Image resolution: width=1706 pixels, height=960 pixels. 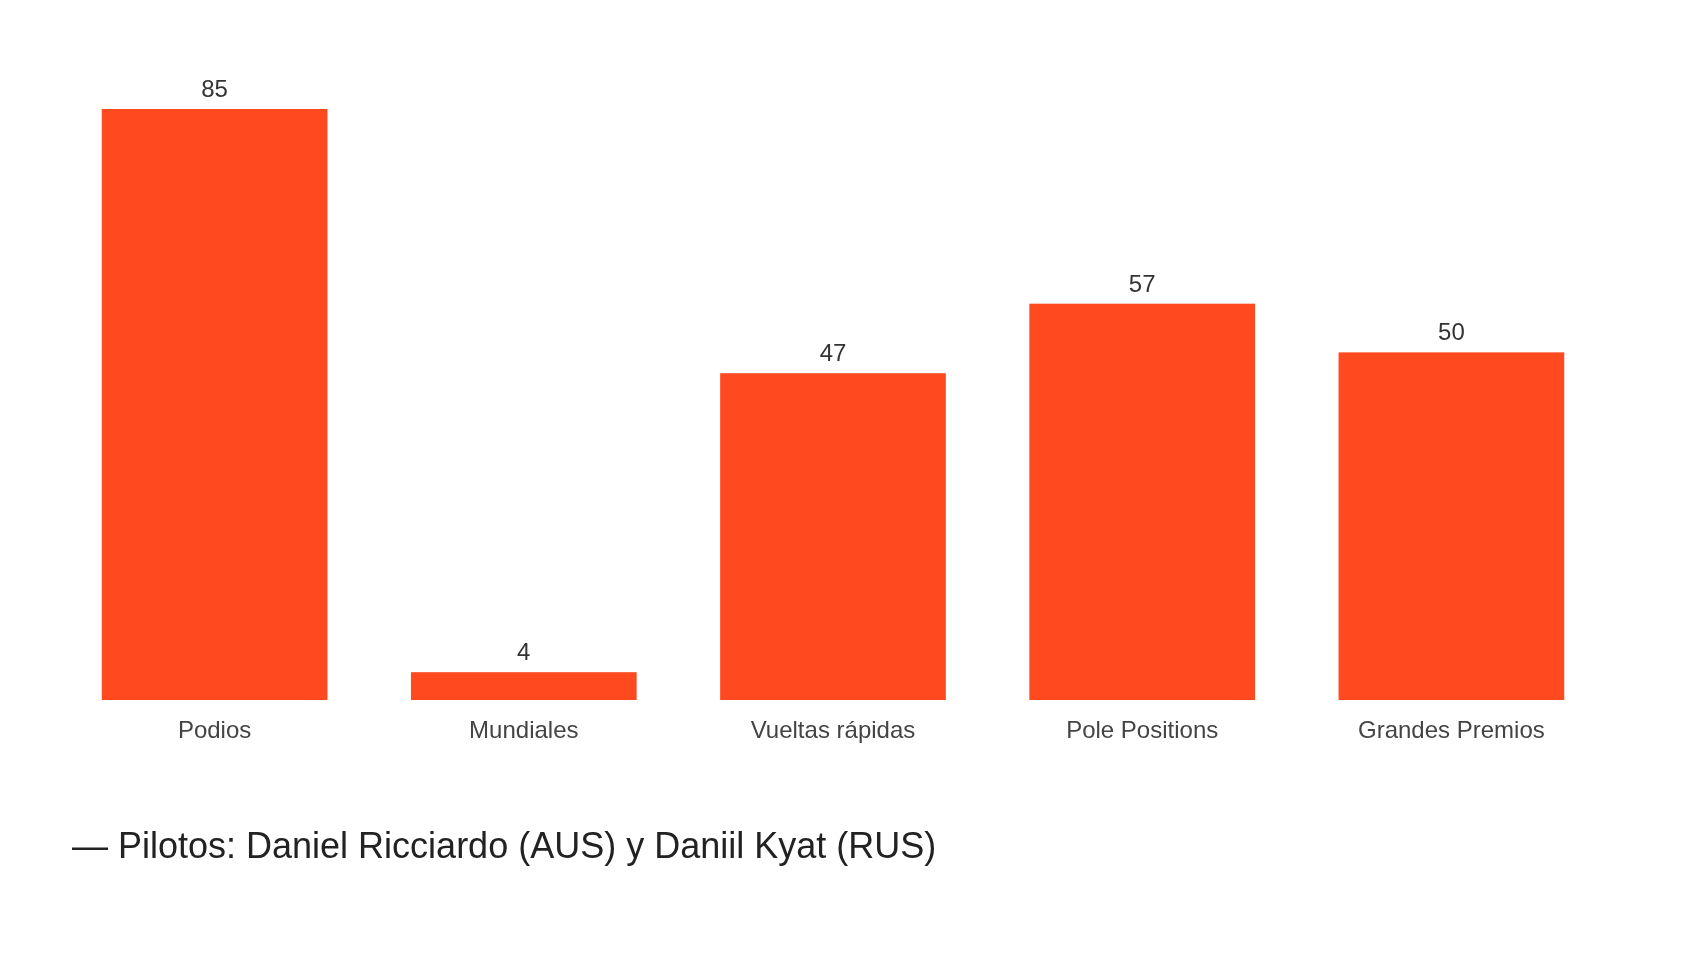 What do you see at coordinates (1451, 729) in the screenshot?
I see `x-tick-label: Grandes Premios` at bounding box center [1451, 729].